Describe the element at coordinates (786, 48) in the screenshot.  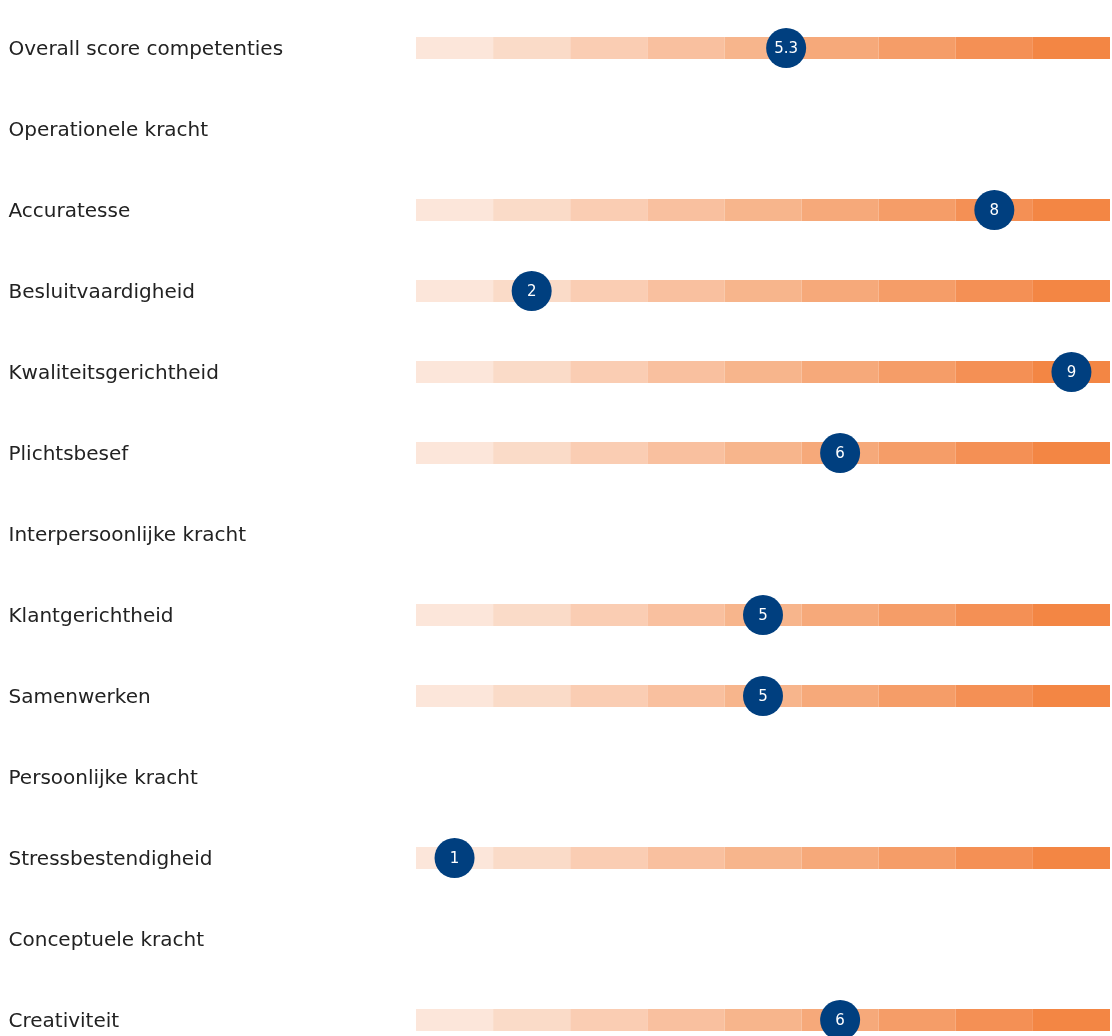
I see `data-label: 5.3` at that location.